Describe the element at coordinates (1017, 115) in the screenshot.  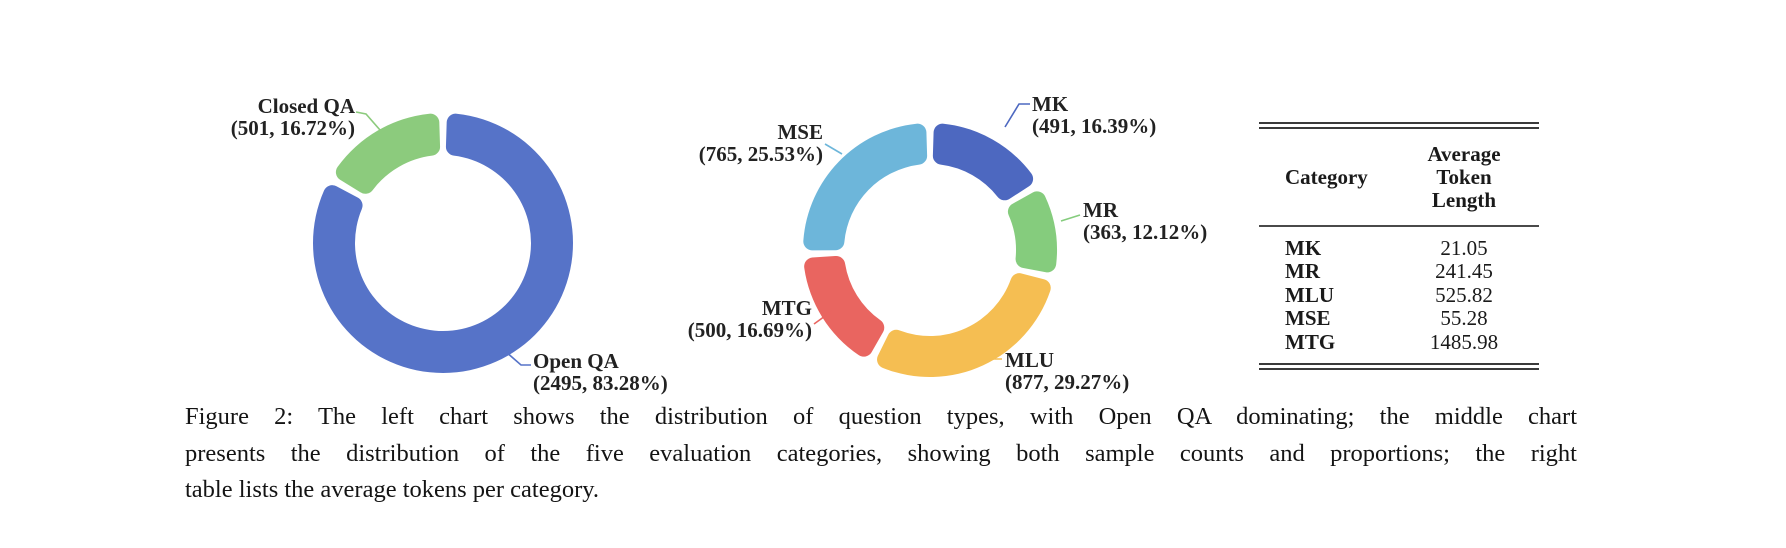
I see `mk-connector-line` at that location.